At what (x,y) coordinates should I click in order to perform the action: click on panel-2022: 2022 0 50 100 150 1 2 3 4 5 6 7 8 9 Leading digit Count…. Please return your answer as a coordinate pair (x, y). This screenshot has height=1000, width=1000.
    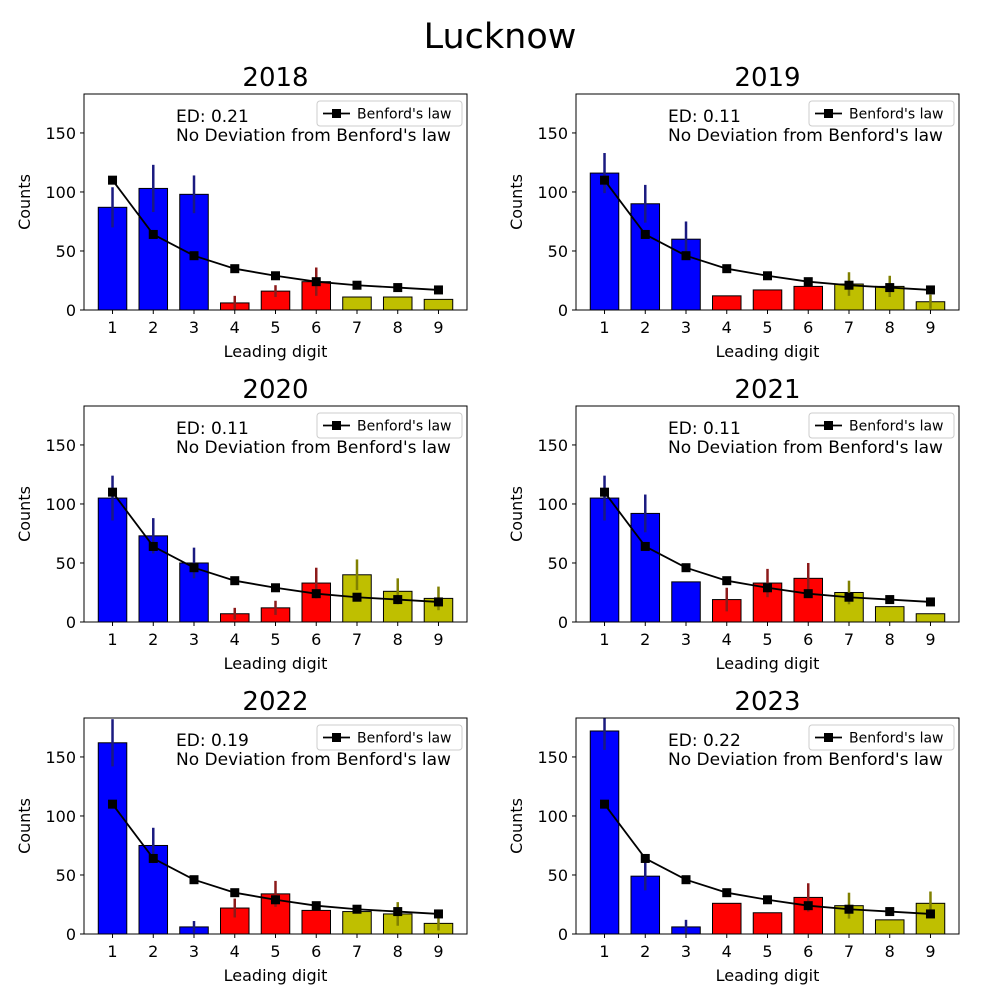
    Looking at the image, I should click on (241, 836).